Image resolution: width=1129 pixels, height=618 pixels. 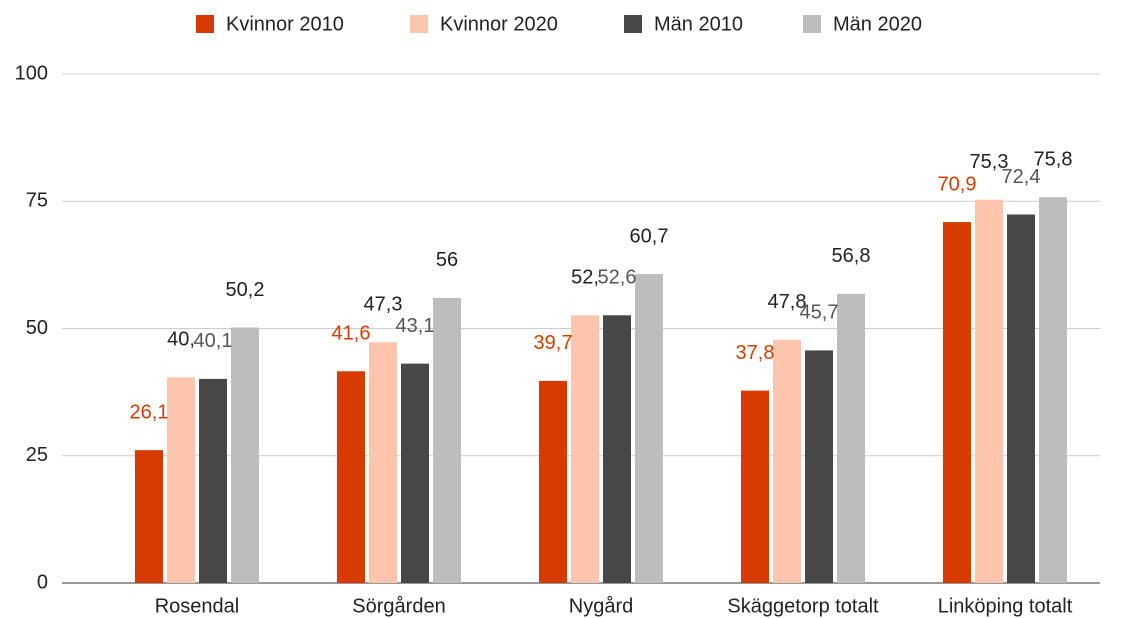 What do you see at coordinates (698, 24) in the screenshot?
I see `legend-label: Män 2010` at bounding box center [698, 24].